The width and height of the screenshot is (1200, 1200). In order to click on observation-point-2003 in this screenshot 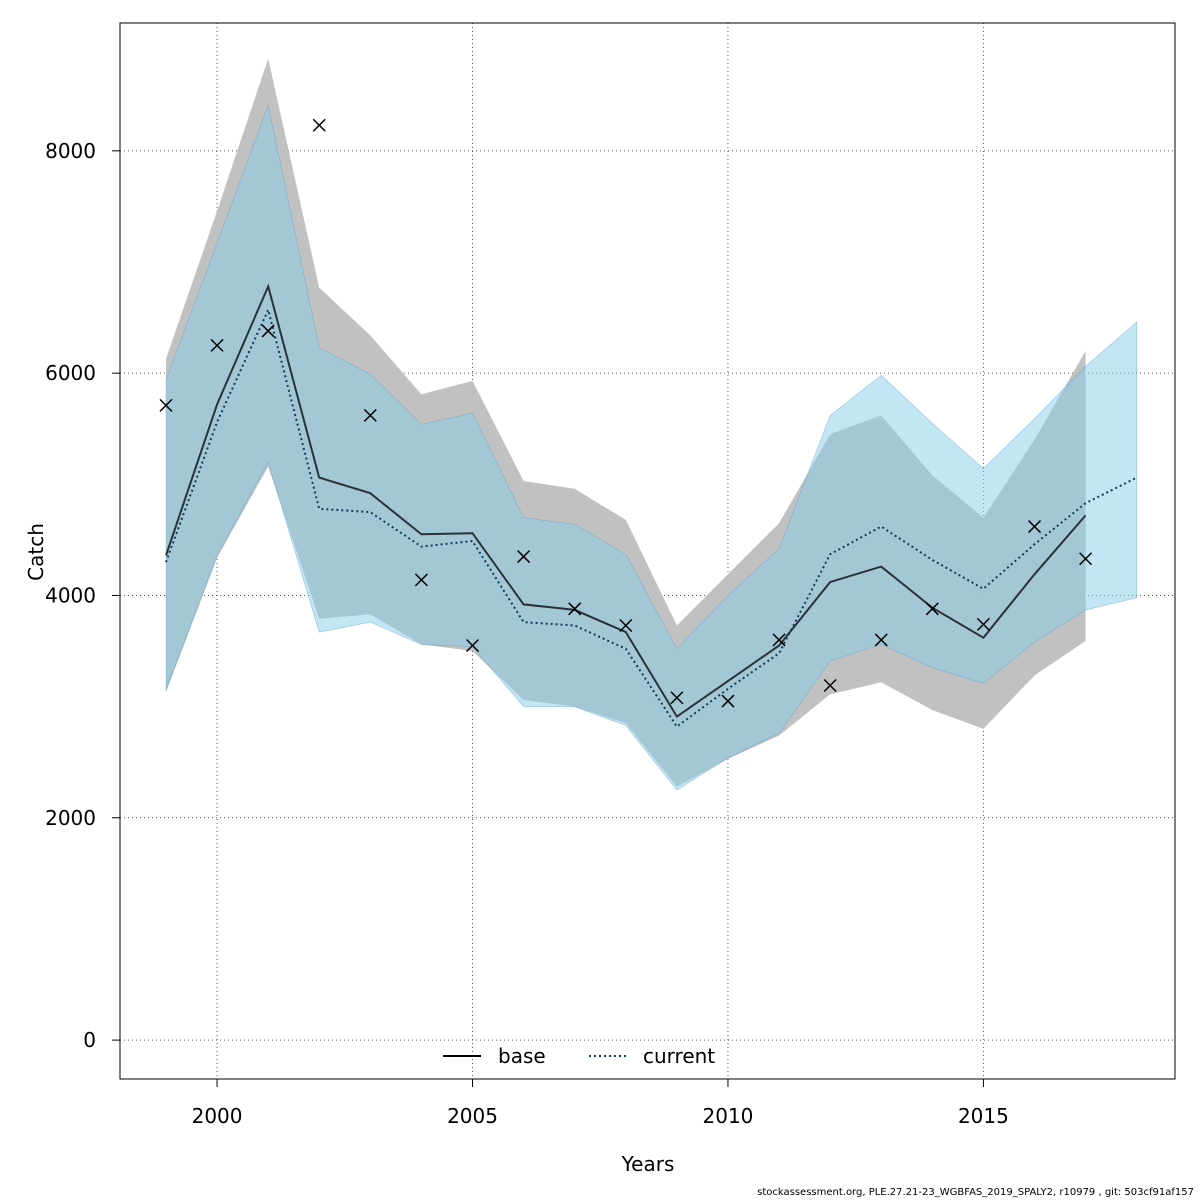, I will do `click(370, 415)`.